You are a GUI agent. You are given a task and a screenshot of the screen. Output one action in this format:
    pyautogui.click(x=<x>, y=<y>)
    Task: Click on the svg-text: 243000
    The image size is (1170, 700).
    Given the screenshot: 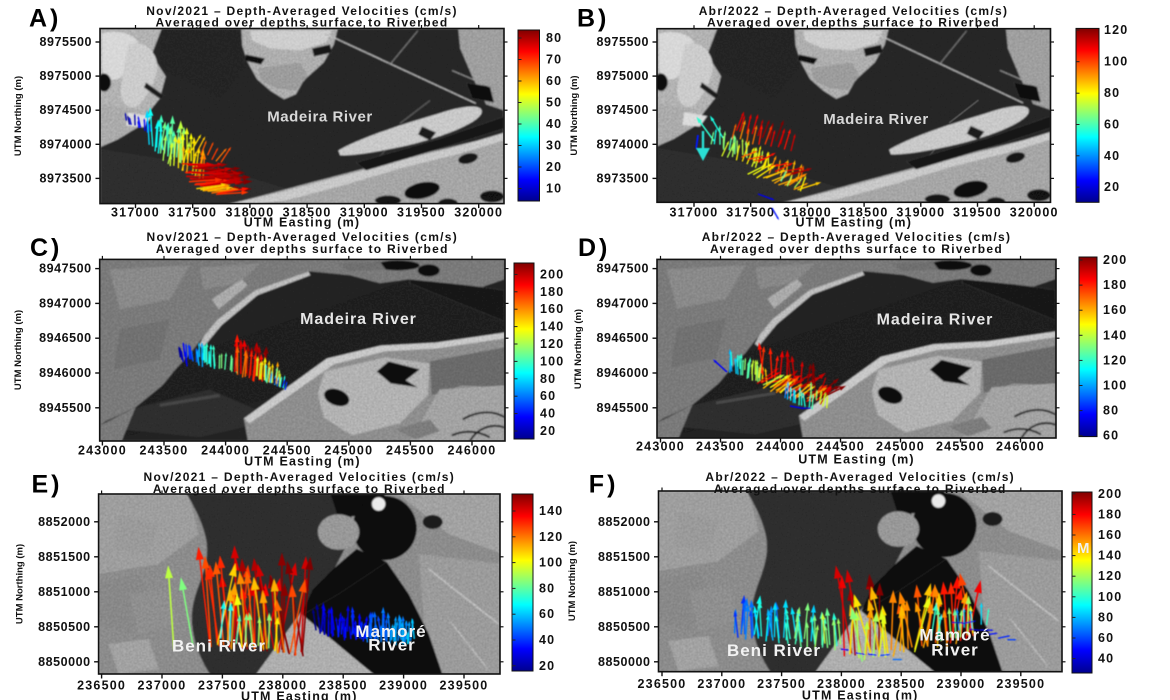 What is the action you would take?
    pyautogui.click(x=660, y=447)
    